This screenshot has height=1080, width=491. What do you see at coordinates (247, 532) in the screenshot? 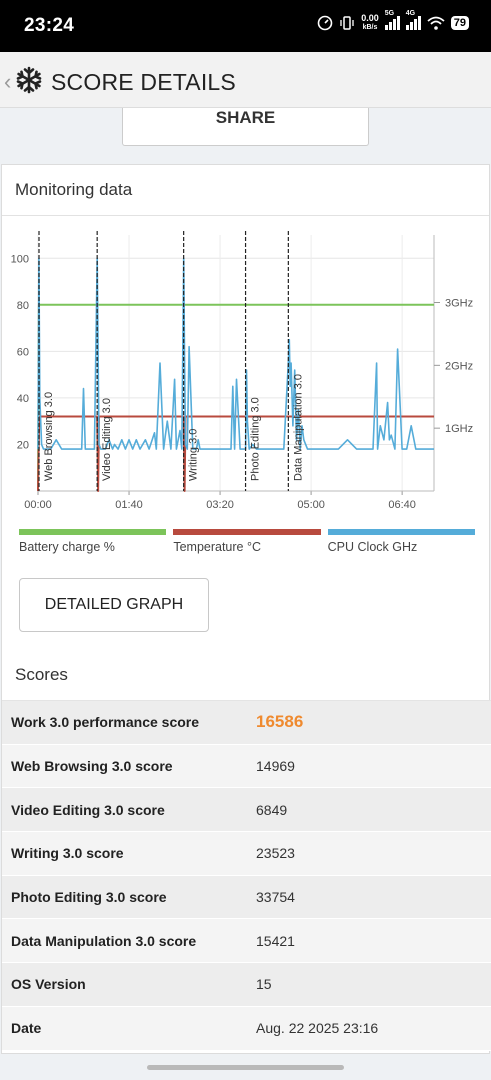
I see `legend-swatch-temperature` at bounding box center [247, 532].